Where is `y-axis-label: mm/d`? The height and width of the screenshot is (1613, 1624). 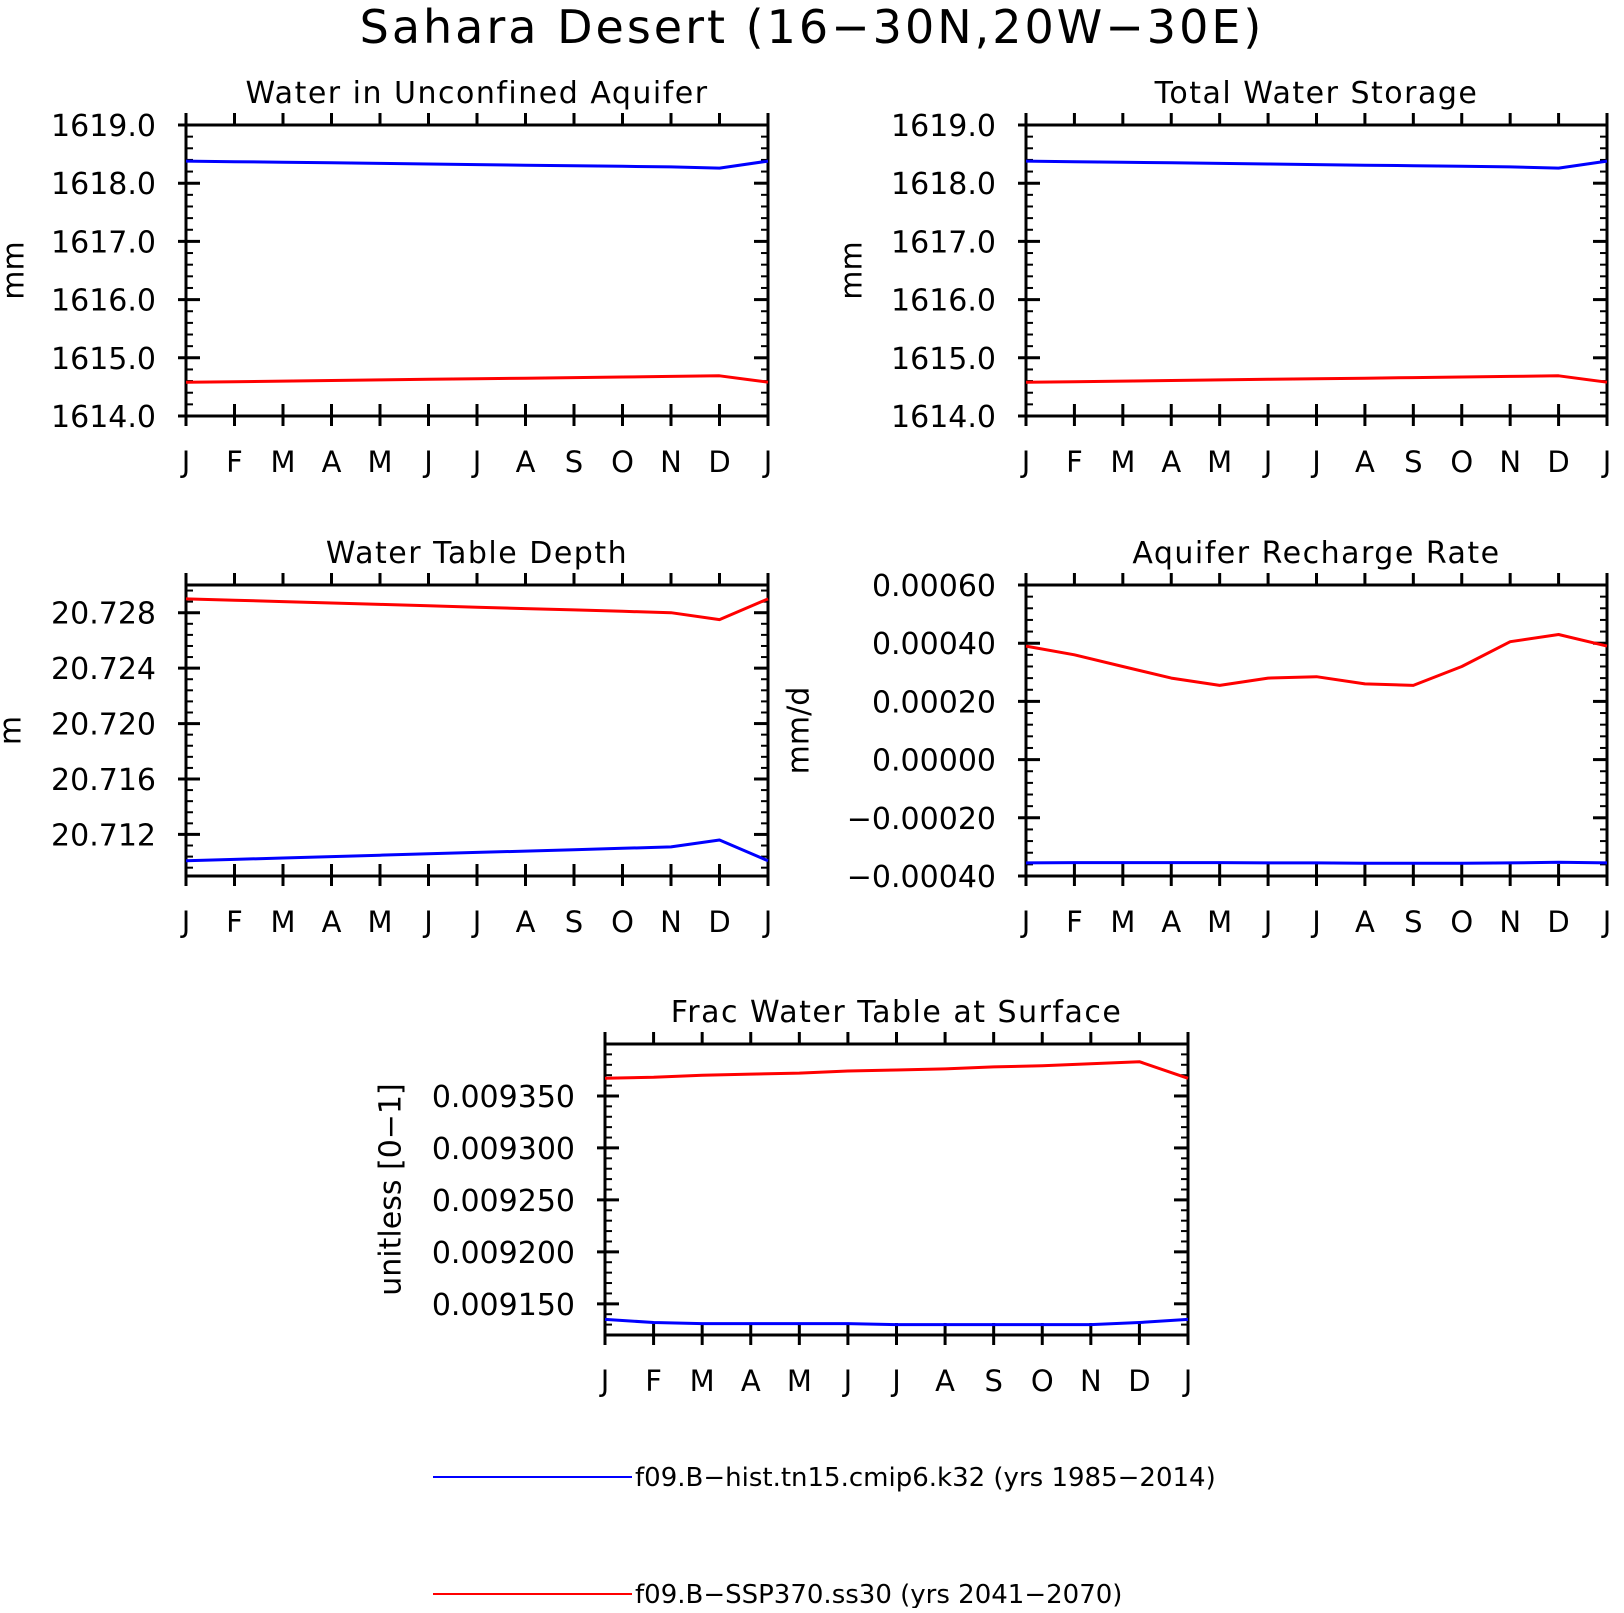
y-axis-label: mm/d is located at coordinates (799, 731).